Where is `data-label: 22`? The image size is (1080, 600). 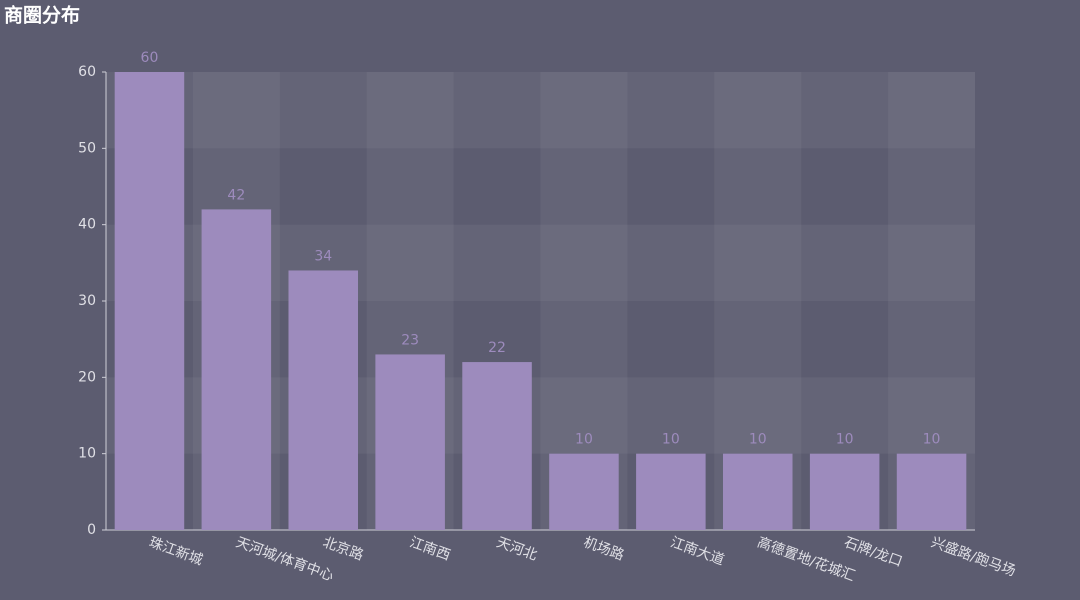
data-label: 22 is located at coordinates (497, 348).